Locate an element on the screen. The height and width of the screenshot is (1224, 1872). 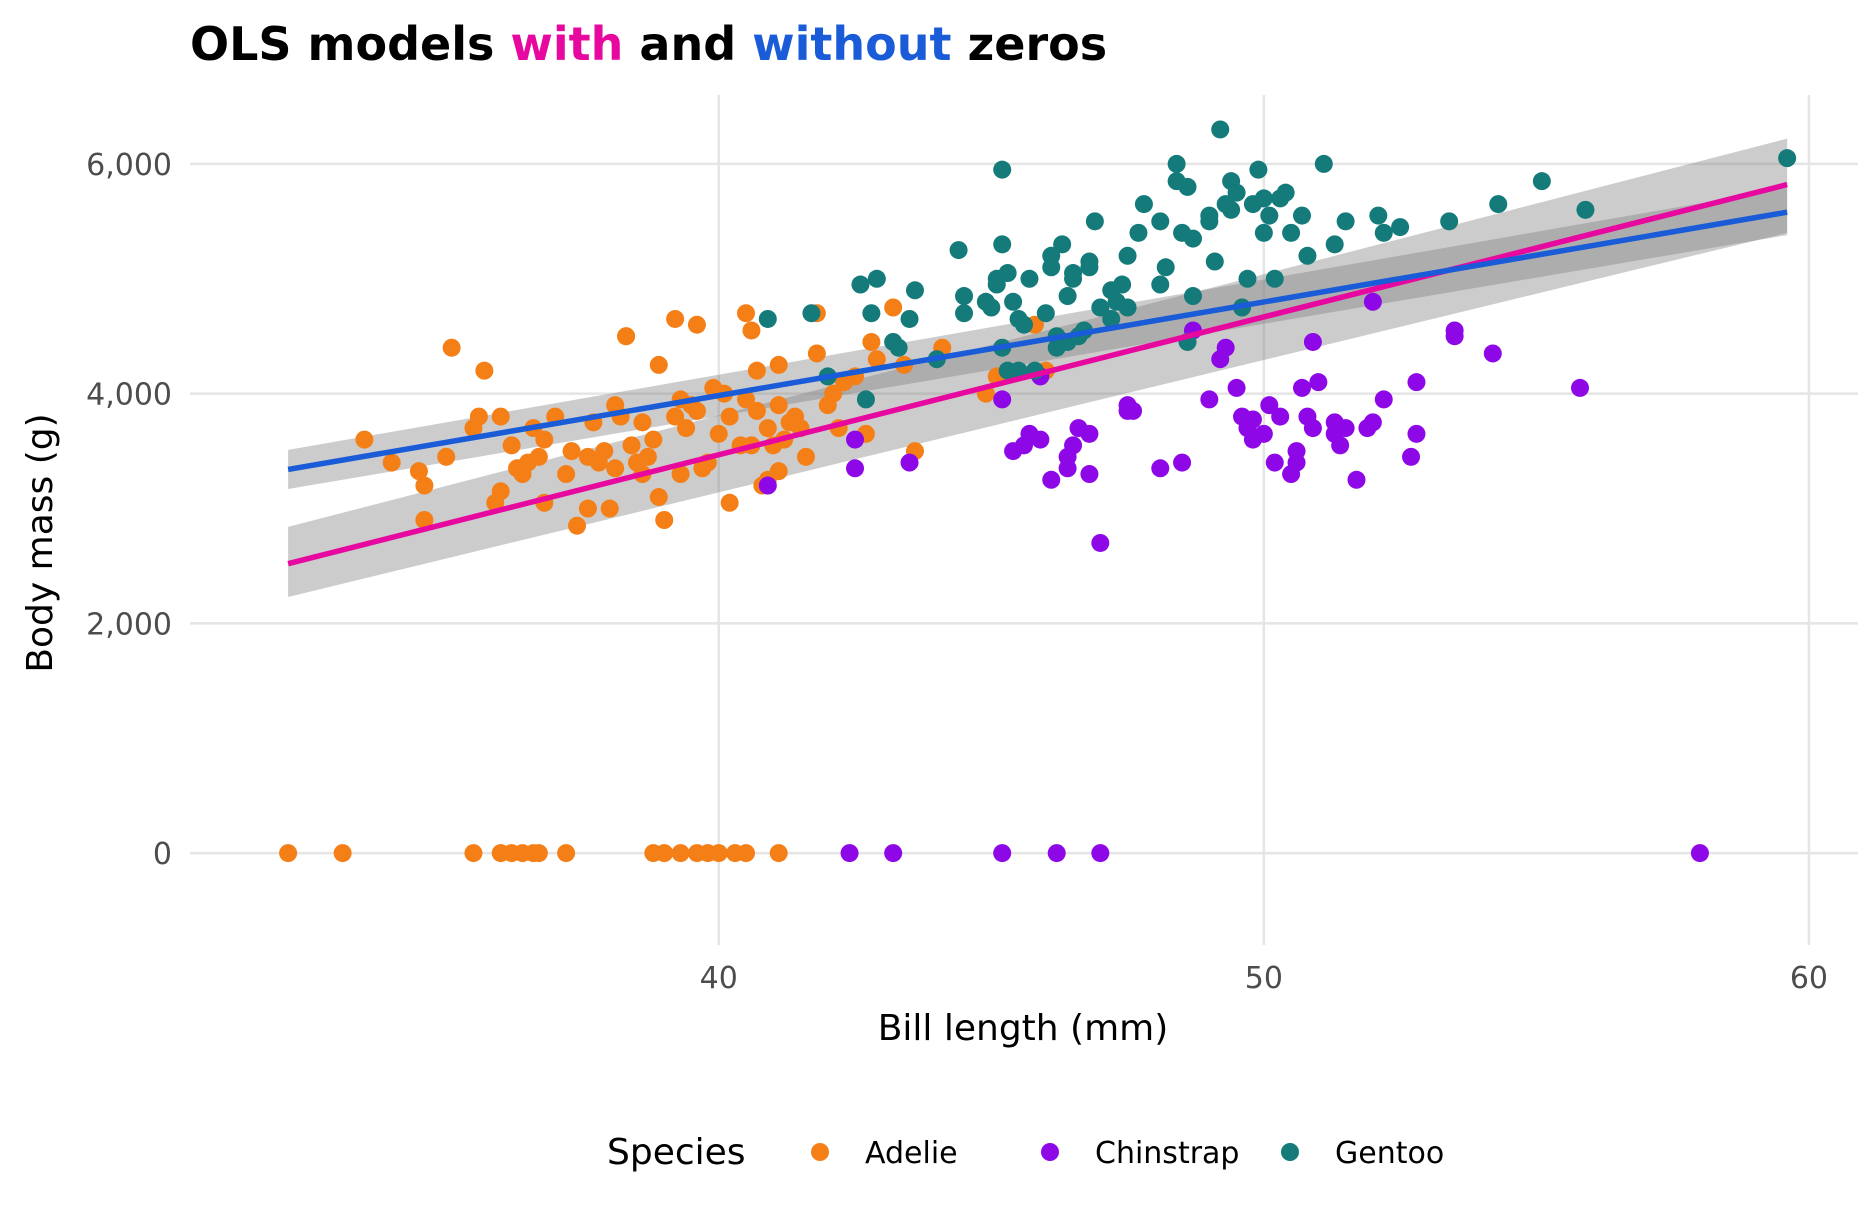
title-segment-OLS: OLS is located at coordinates (241, 44).